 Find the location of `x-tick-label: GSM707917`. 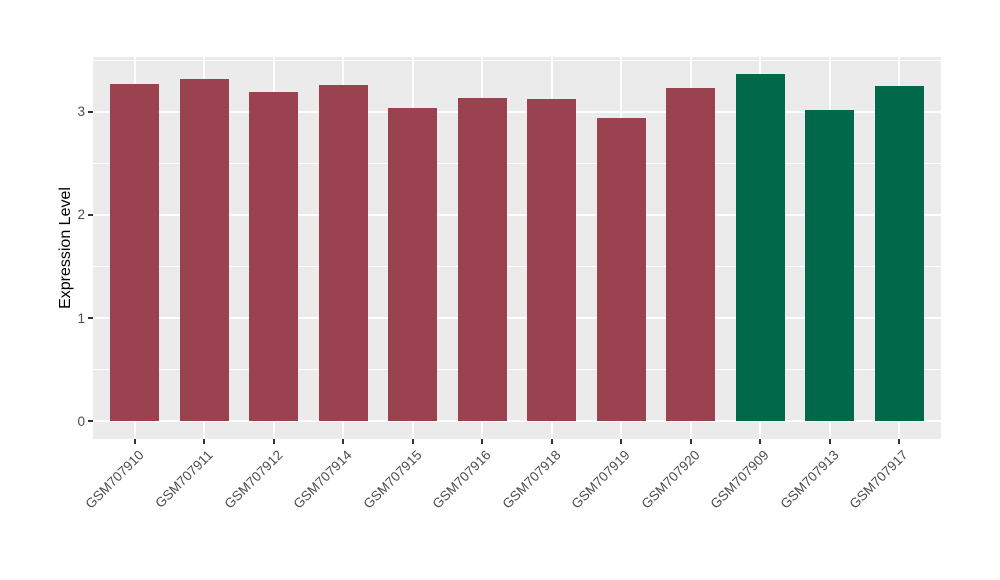

x-tick-label: GSM707917 is located at coordinates (879, 479).